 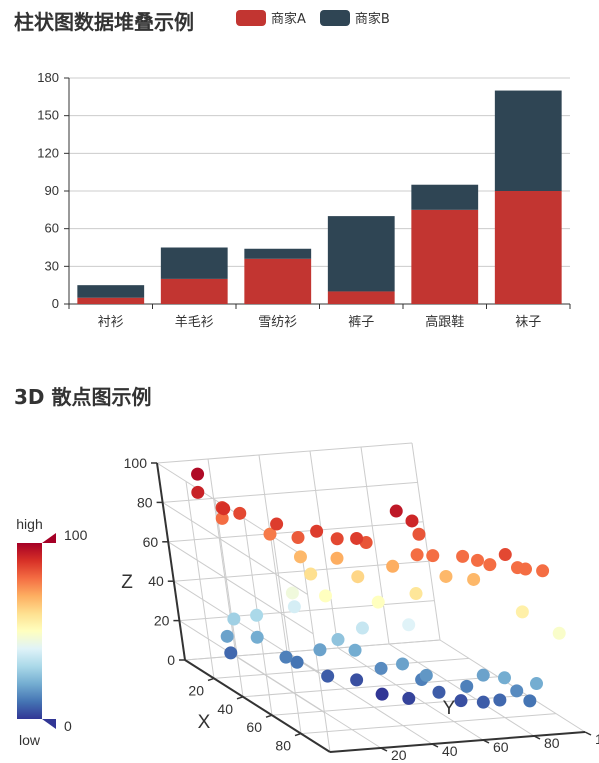 I want to click on x-tick-mark, so click(x=240, y=698).